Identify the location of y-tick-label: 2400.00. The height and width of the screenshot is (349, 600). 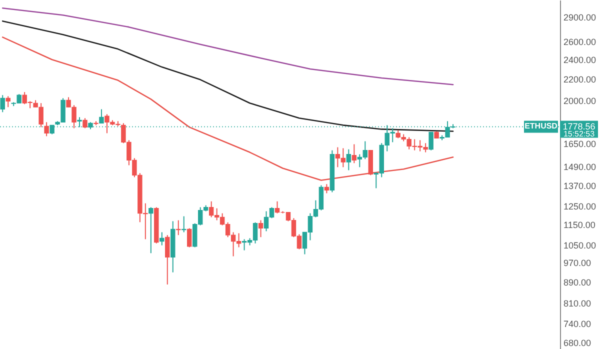
(580, 60).